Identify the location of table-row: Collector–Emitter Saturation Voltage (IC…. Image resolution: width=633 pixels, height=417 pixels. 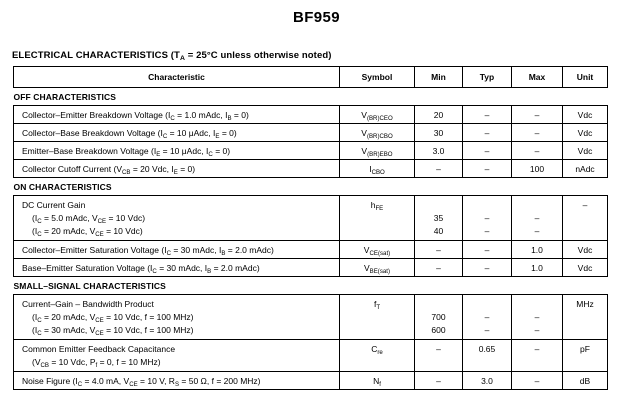
(310, 249).